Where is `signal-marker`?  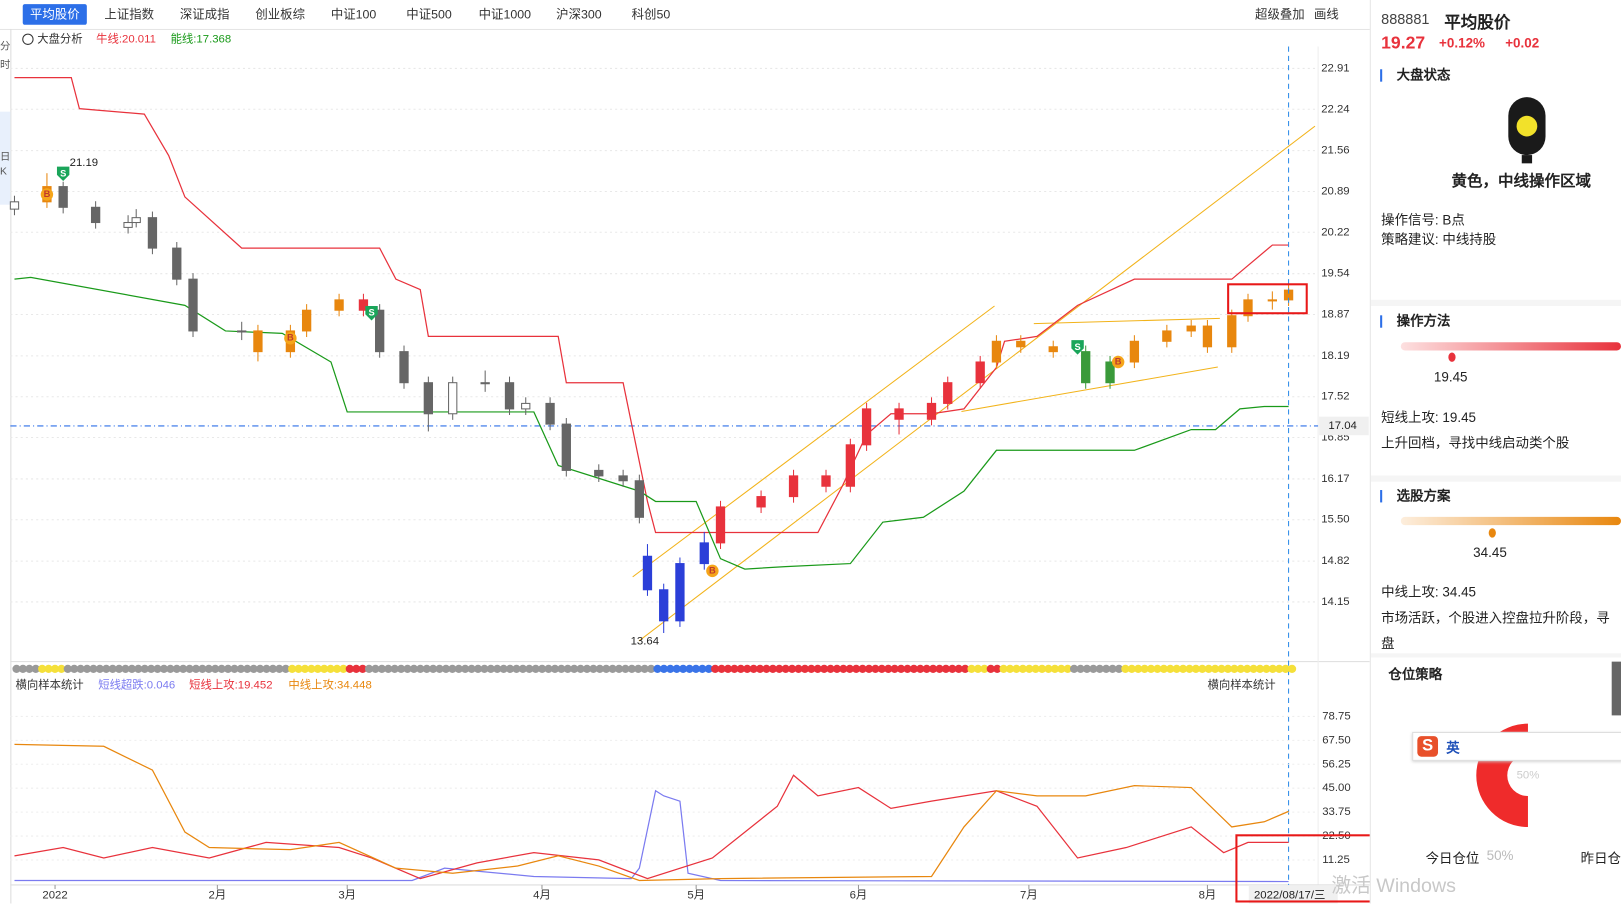
signal-marker is located at coordinates (1118, 362).